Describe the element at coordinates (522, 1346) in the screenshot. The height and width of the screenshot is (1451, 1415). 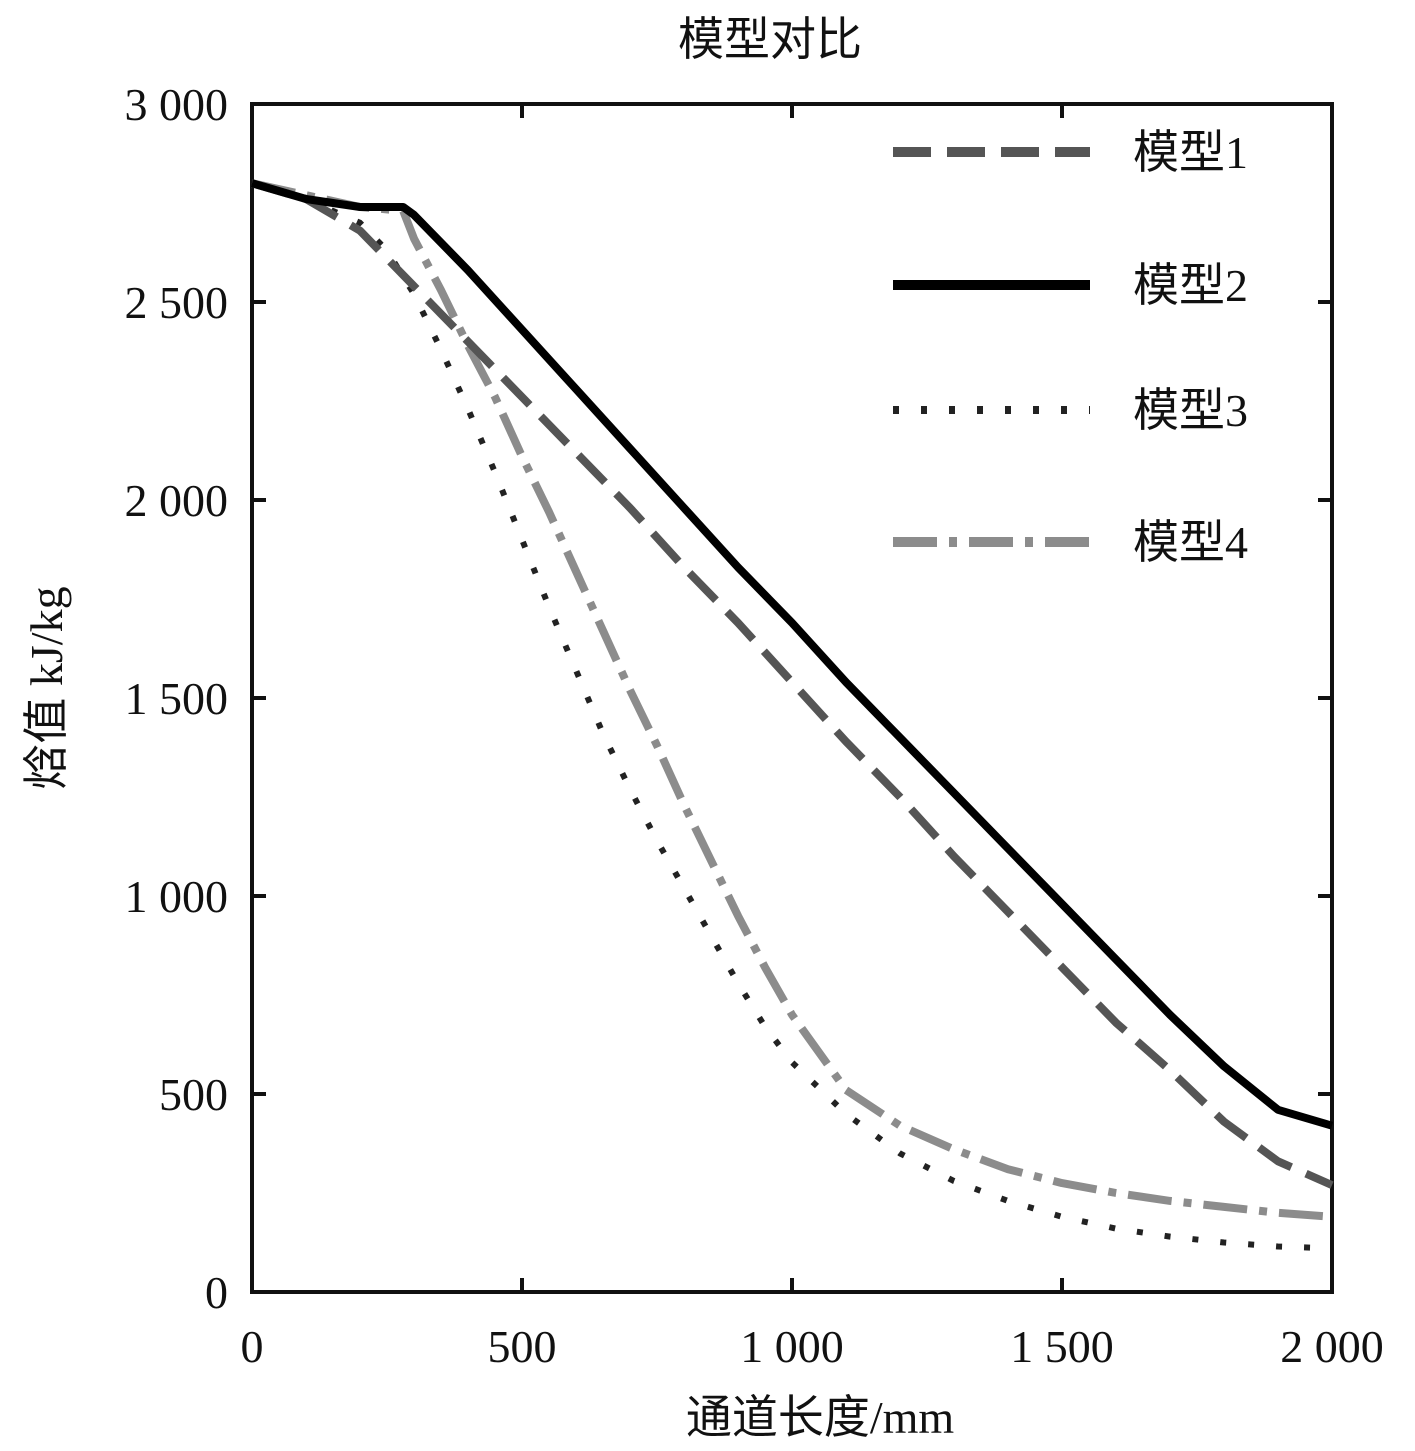
I see `x-tick-label-1: 500` at that location.